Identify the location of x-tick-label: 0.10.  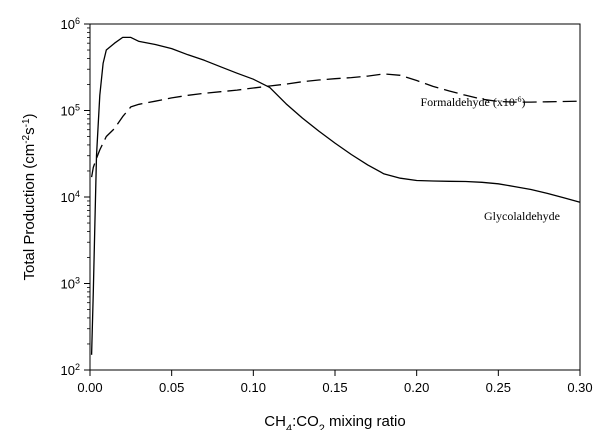
(253, 387).